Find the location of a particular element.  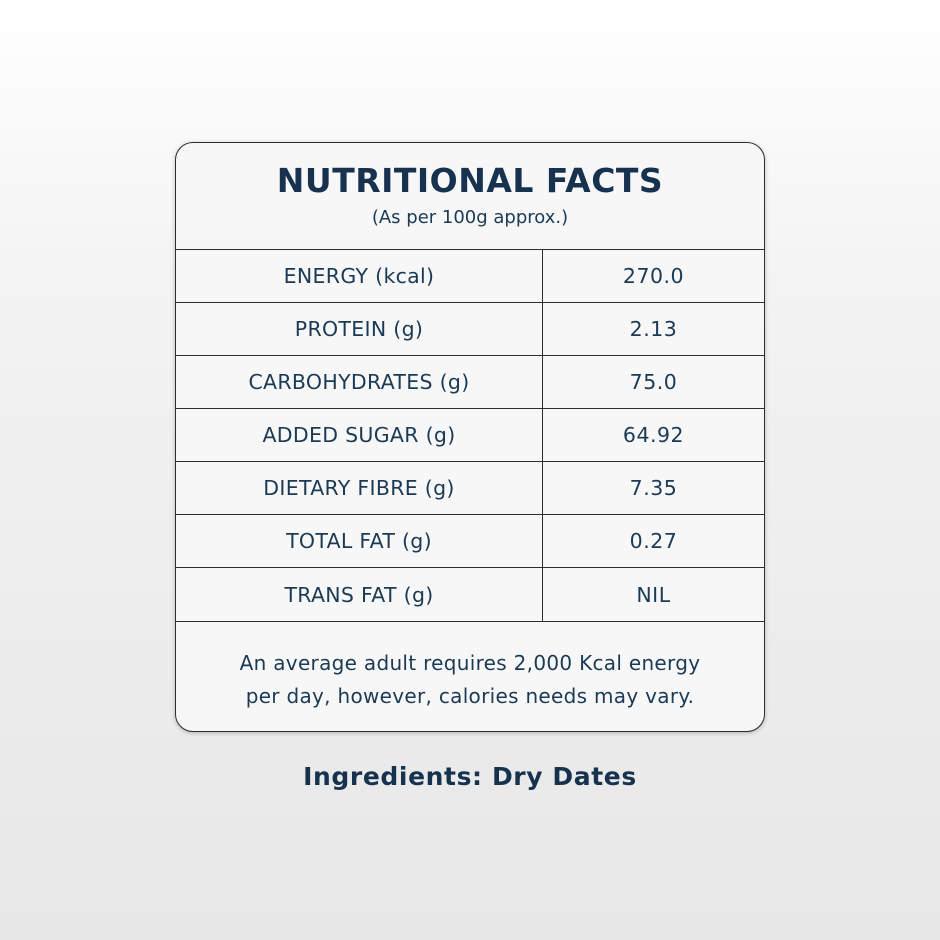

table-row-carbohydrates: CARBOHYDRATES (g) 75.0 is located at coordinates (470, 382).